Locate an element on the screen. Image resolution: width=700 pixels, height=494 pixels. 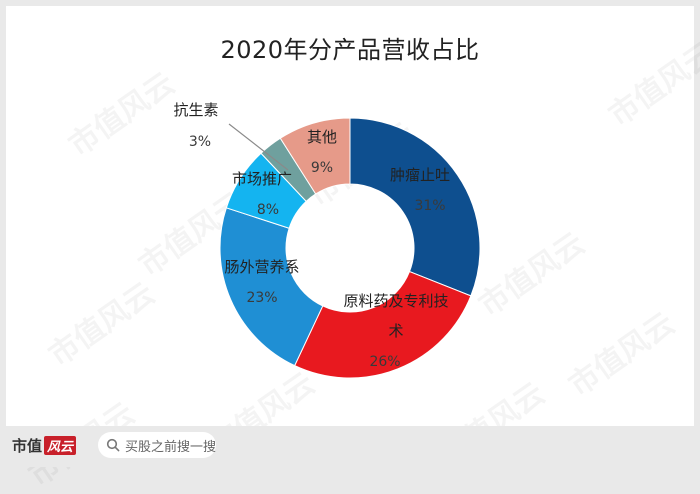
slice-label: 肿瘤止吐 is located at coordinates (420, 175).